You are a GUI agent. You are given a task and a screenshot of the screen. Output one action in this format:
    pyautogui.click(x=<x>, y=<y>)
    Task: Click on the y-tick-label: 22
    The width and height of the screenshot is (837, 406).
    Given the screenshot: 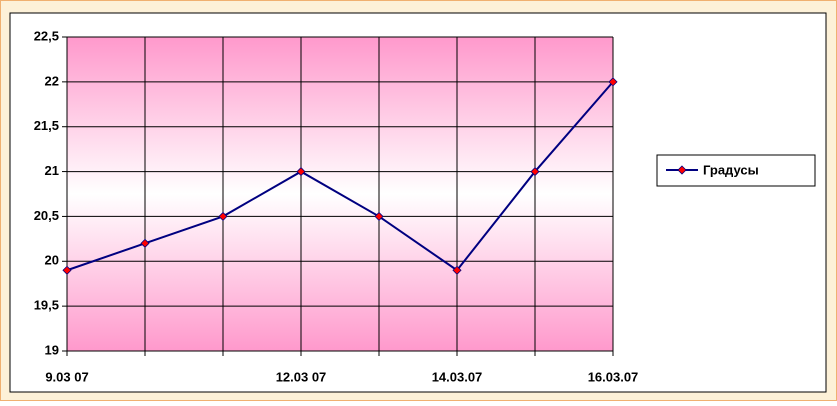 What is the action you would take?
    pyautogui.click(x=52, y=80)
    